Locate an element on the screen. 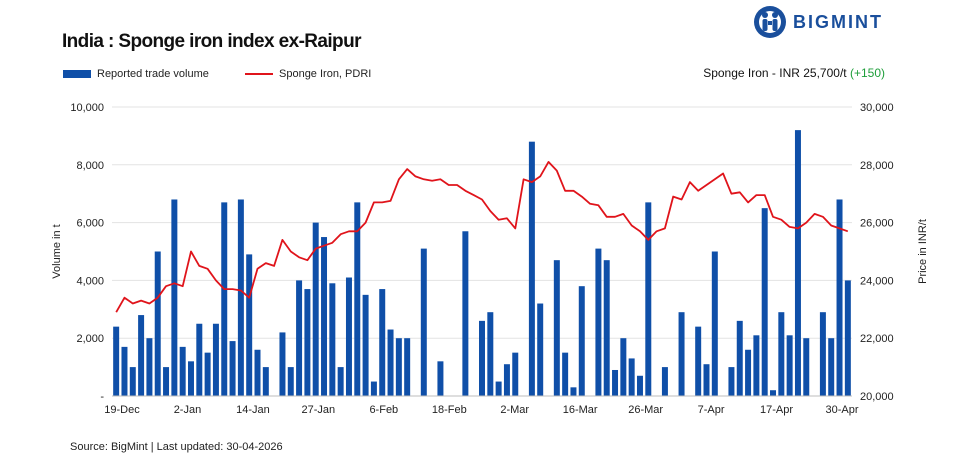 The width and height of the screenshot is (960, 468). y-left-tick-label: 4,000 is located at coordinates (90, 281).